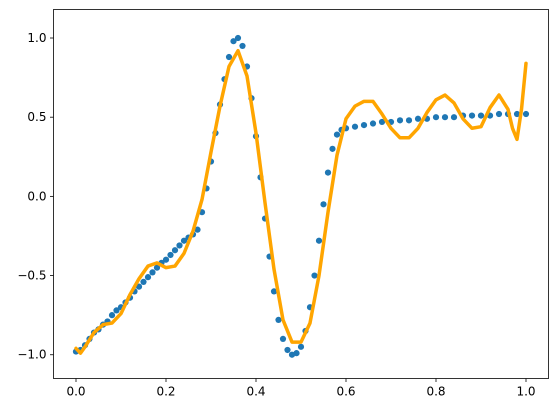  What do you see at coordinates (75, 392) in the screenshot?
I see `x-tick-label: 0.0` at bounding box center [75, 392].